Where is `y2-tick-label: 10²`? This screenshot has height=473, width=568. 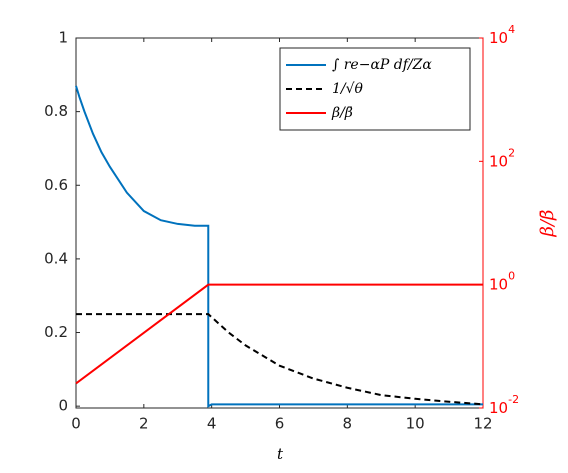
y2-tick-label: 10² is located at coordinates (502, 158).